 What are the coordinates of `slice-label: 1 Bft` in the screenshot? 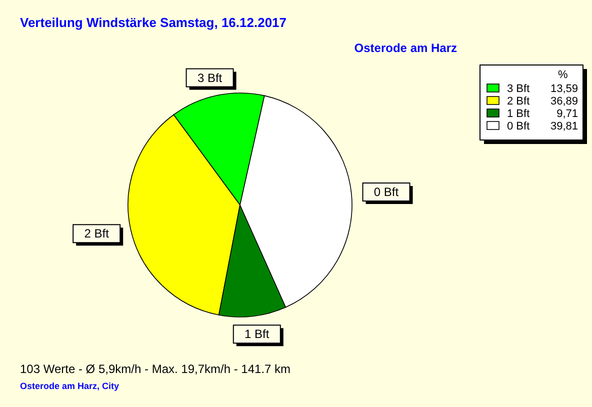 It's located at (257, 334).